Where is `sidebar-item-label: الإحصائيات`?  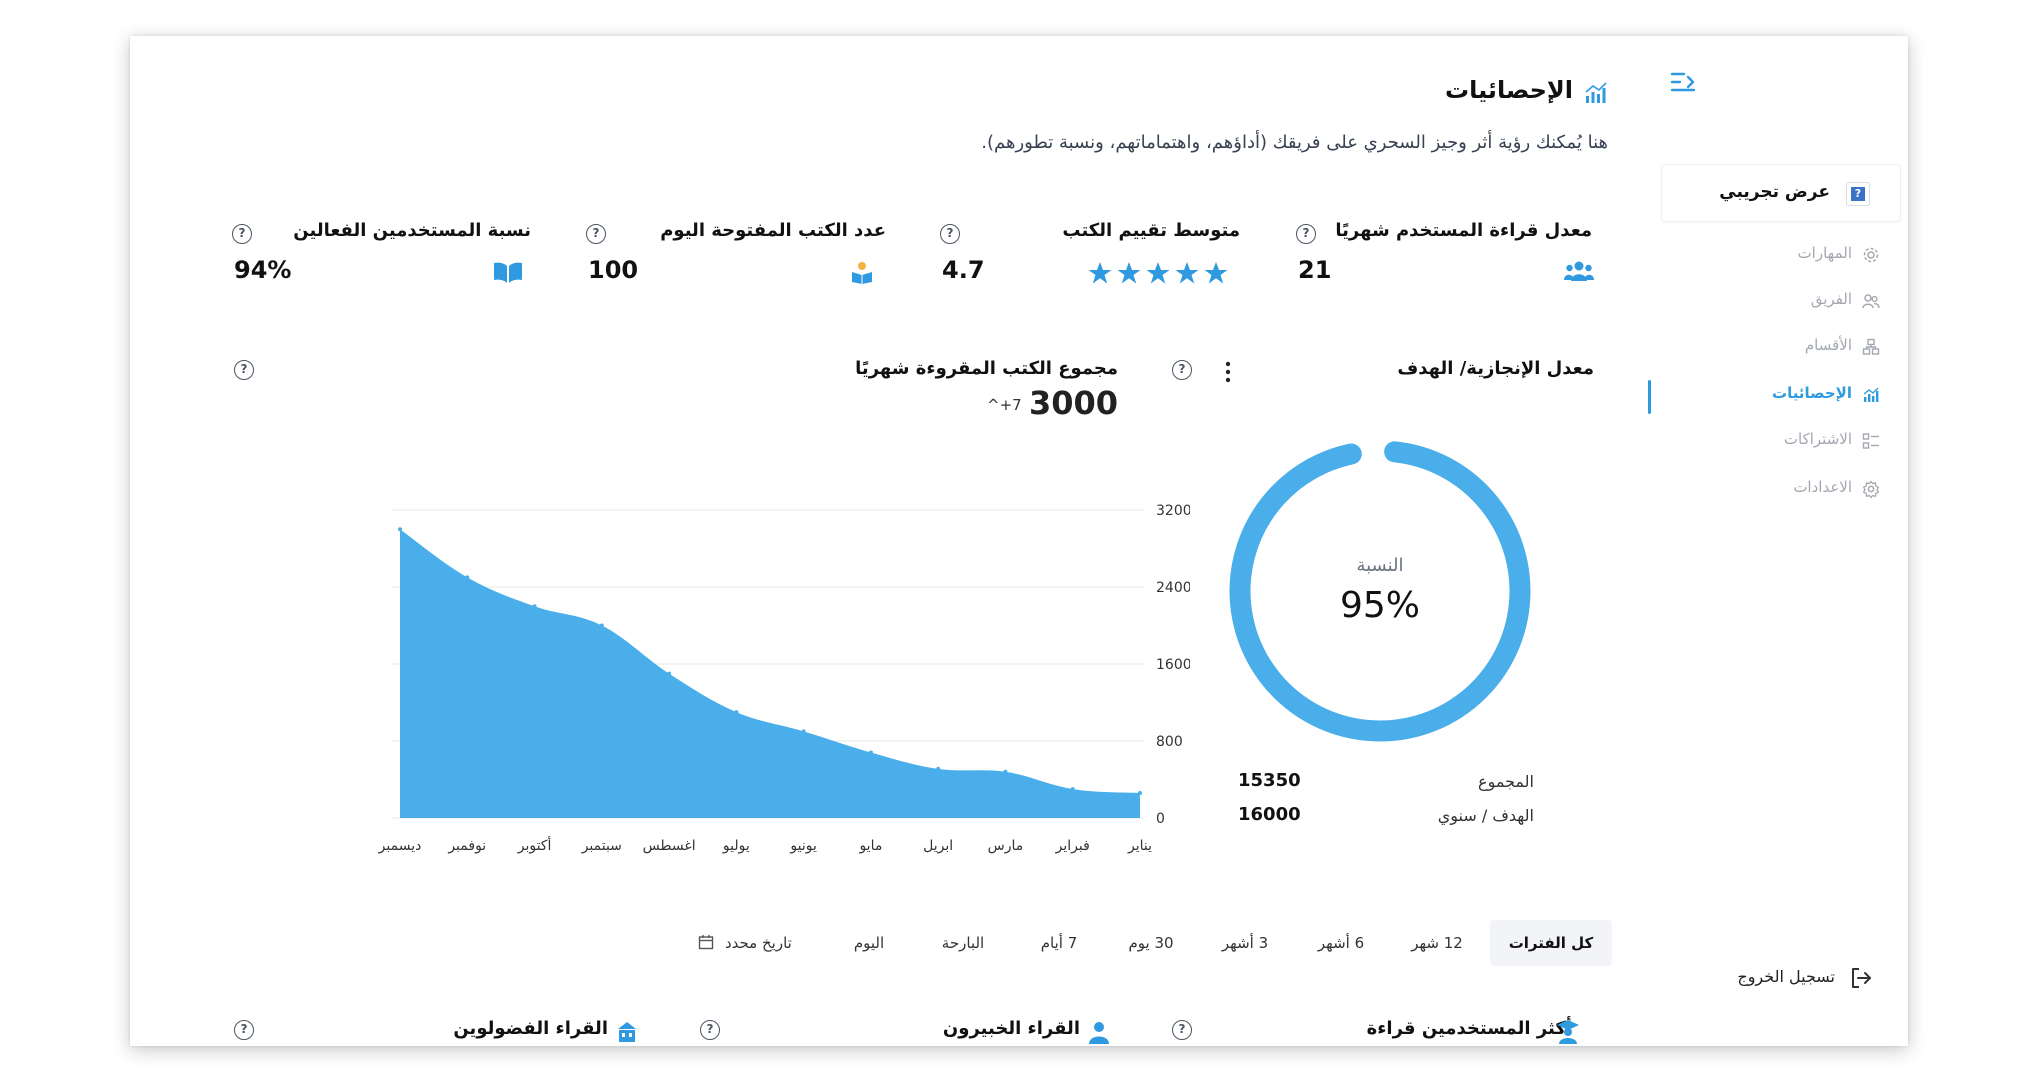 sidebar-item-label: الإحصائيات is located at coordinates (1812, 393).